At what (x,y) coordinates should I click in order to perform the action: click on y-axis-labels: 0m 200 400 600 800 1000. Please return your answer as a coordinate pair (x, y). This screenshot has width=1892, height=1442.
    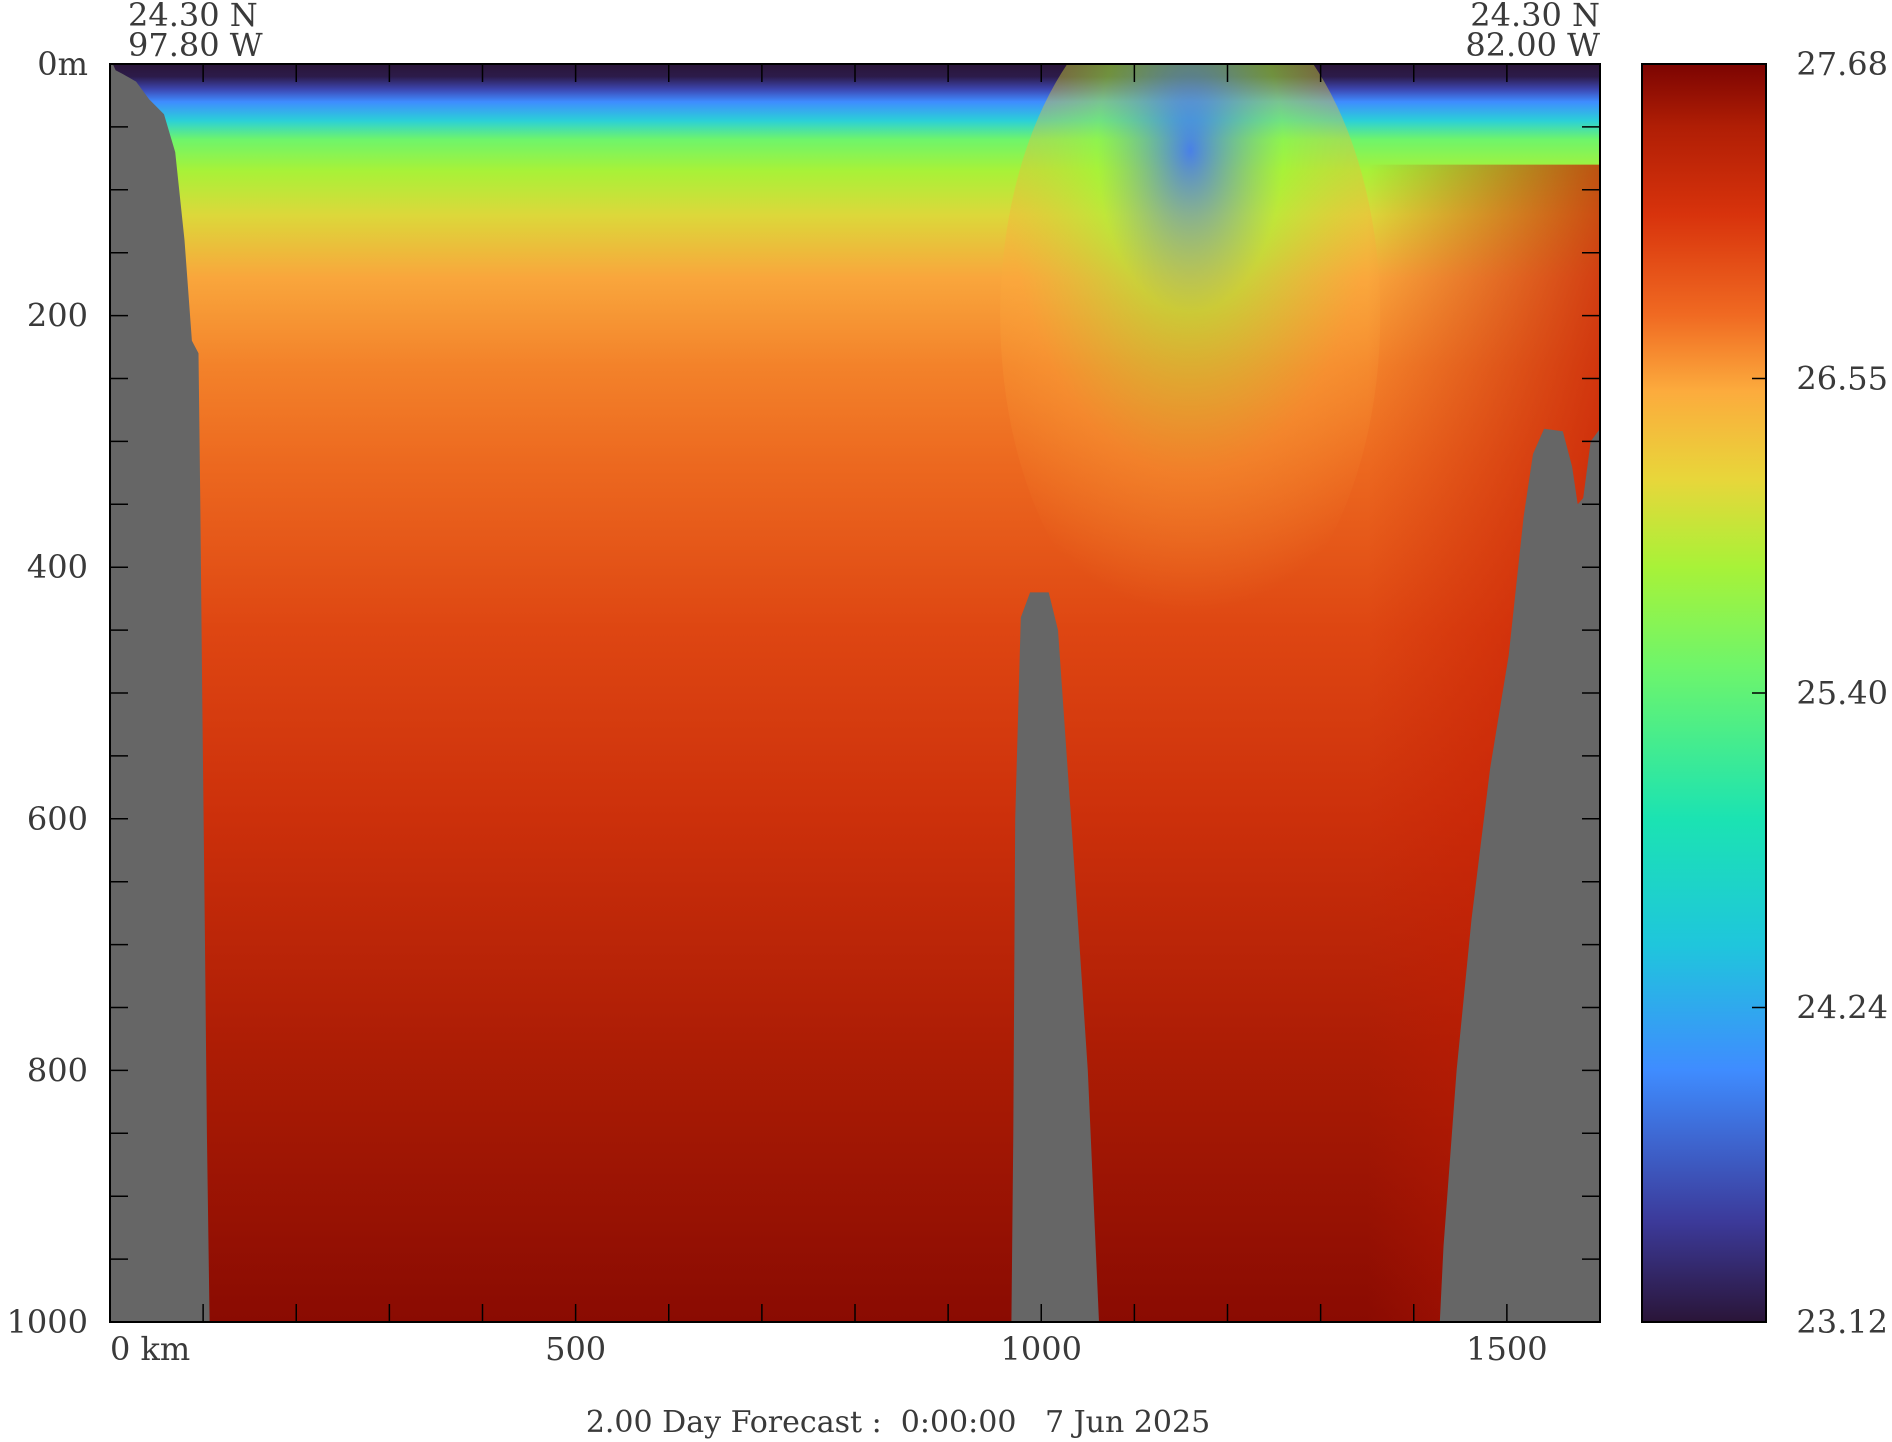
    Looking at the image, I should click on (47, 693).